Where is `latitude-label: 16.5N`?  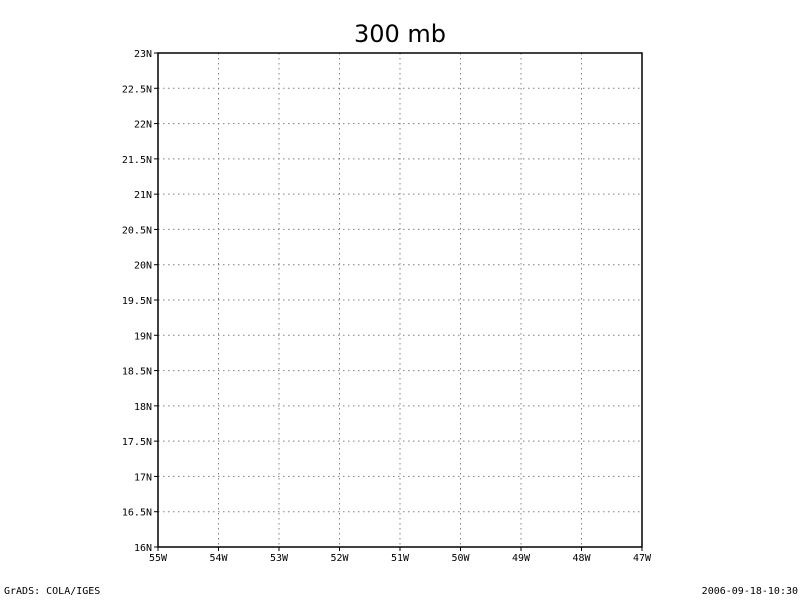 latitude-label: 16.5N is located at coordinates (137, 513).